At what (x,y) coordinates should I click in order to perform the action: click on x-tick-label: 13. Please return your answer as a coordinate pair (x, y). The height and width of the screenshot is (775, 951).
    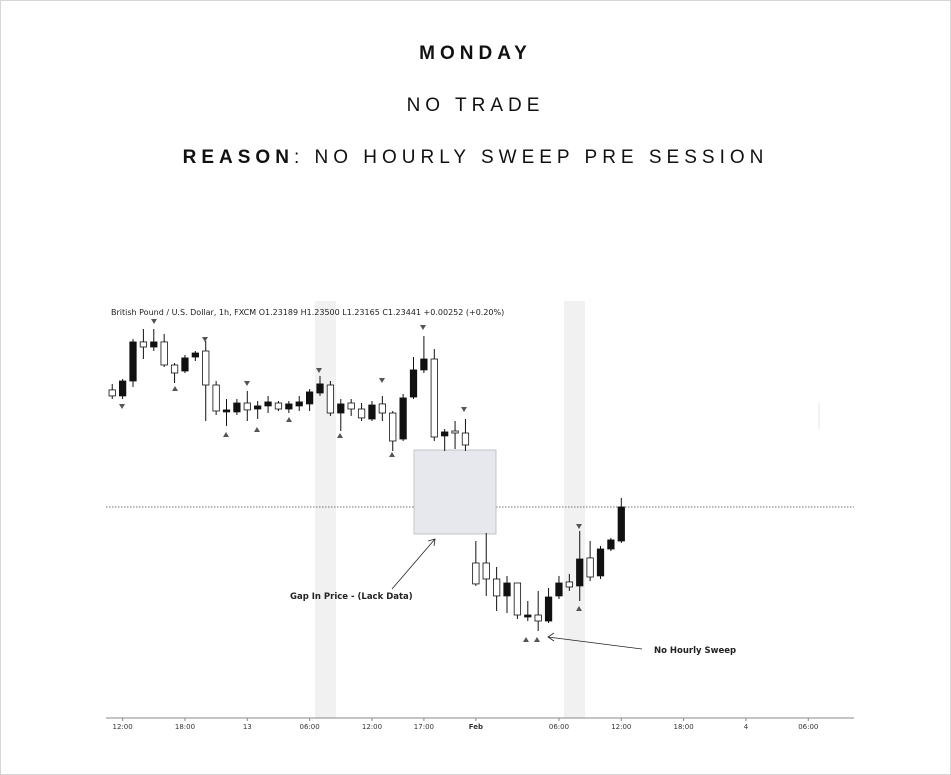
    Looking at the image, I should click on (247, 727).